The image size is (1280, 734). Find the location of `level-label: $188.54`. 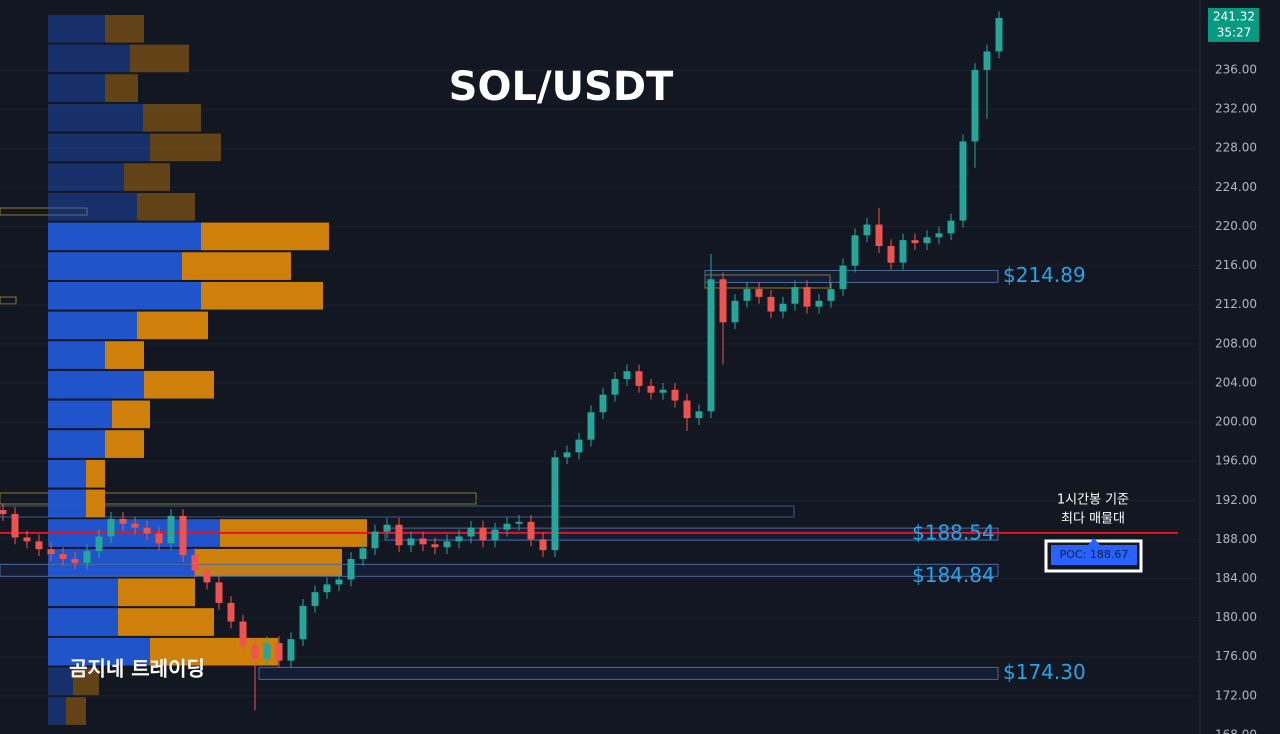

level-label: $188.54 is located at coordinates (953, 533).